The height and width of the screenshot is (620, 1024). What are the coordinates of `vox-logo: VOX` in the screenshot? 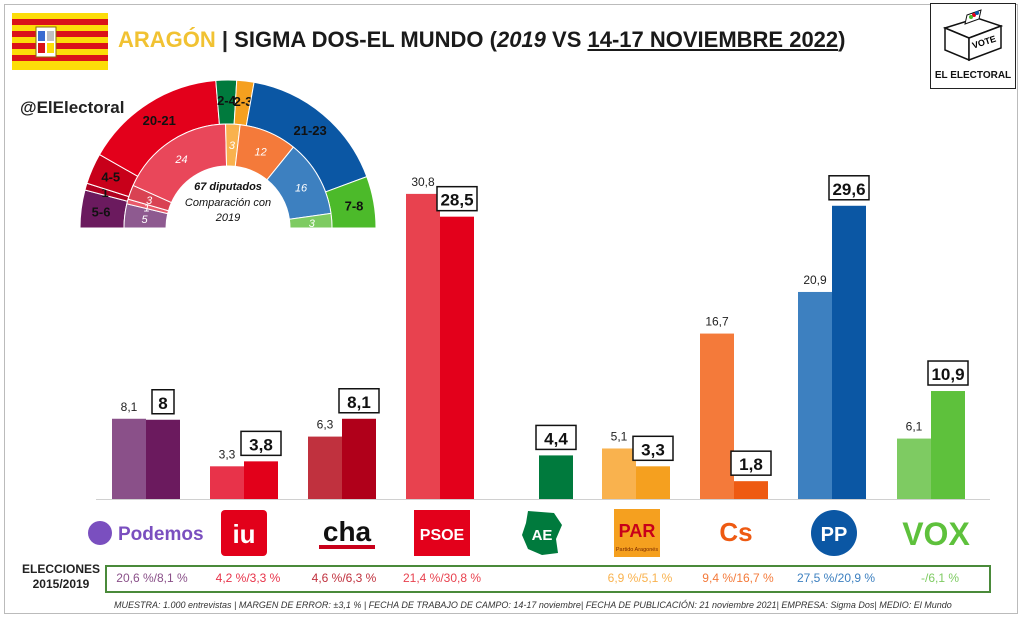 It's located at (936, 533).